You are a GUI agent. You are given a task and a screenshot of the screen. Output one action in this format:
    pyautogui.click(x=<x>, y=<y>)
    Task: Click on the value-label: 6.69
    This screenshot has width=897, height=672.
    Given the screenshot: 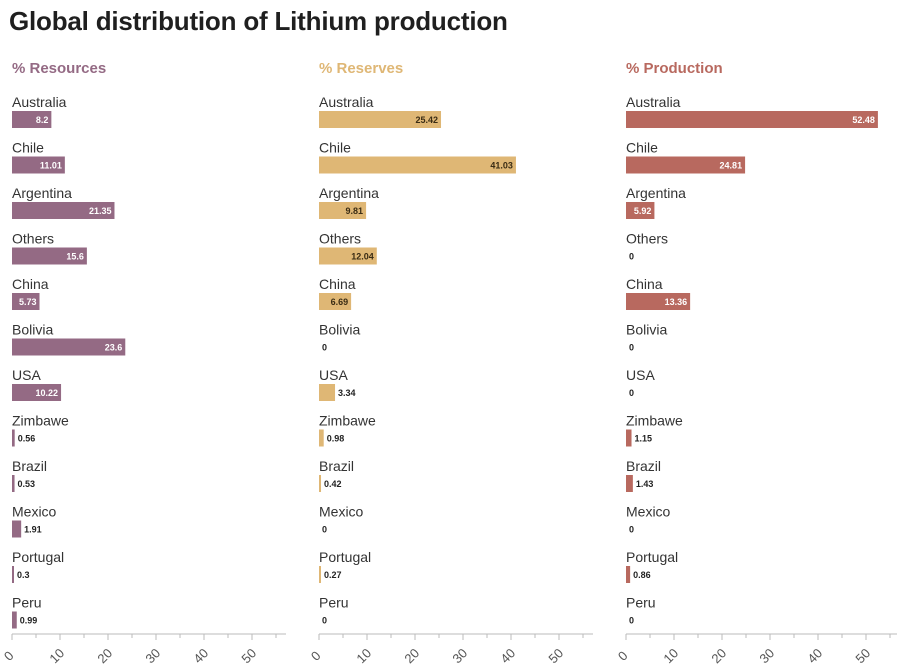 What is the action you would take?
    pyautogui.click(x=340, y=302)
    